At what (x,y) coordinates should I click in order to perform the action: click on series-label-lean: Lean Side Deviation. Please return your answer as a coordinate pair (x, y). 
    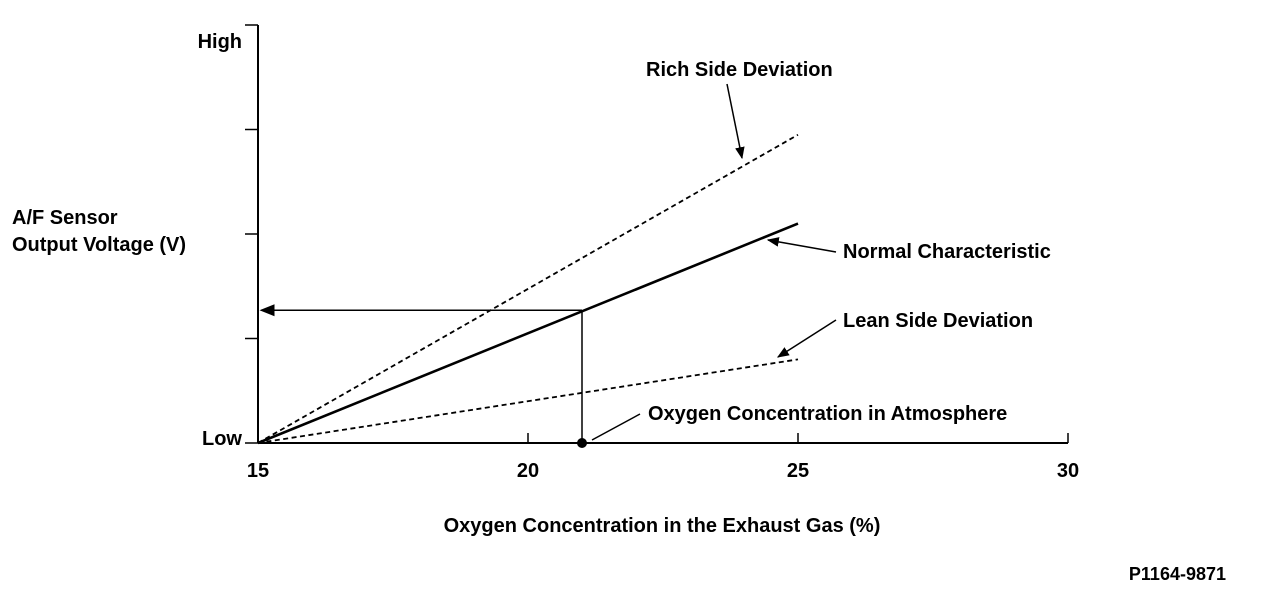
    Looking at the image, I should click on (938, 321).